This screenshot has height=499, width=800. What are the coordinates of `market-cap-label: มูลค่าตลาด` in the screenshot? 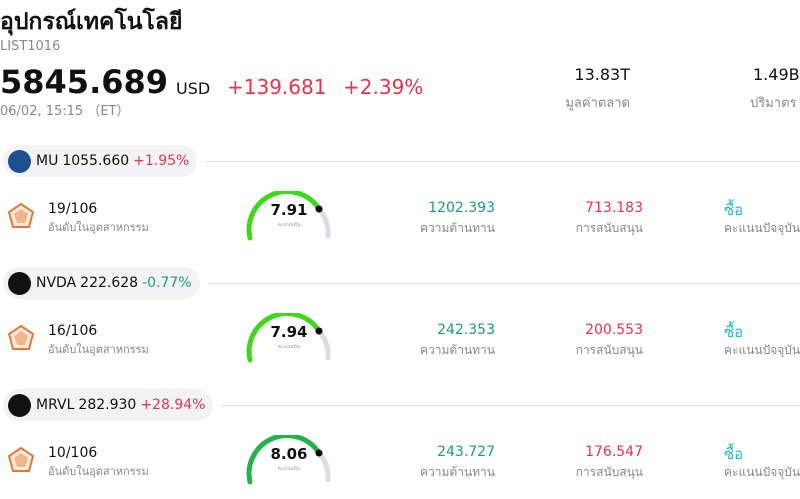 It's located at (597, 103).